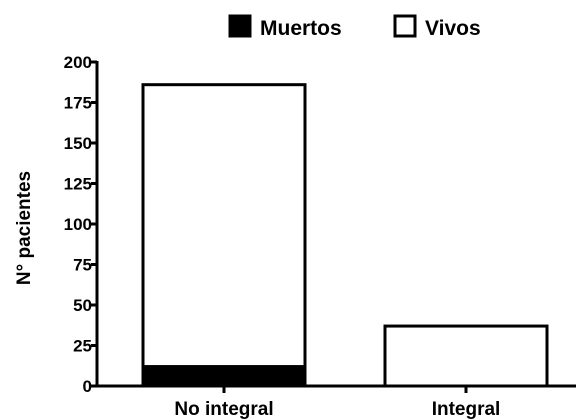 This screenshot has height=419, width=579. I want to click on y-tick-label: 150, so click(78, 143).